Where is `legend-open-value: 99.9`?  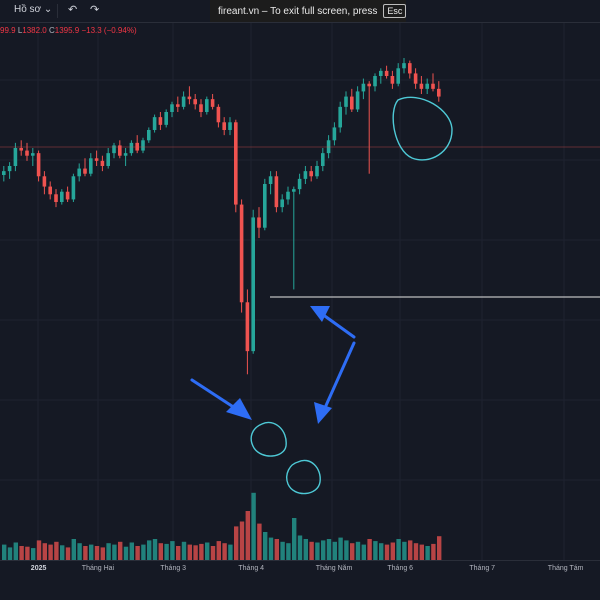
legend-open-value: 99.9 is located at coordinates (8, 30).